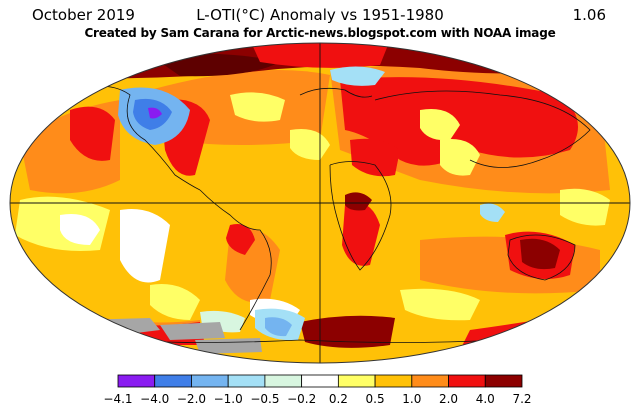  I want to click on global-mean-value: 1.06, so click(589, 15).